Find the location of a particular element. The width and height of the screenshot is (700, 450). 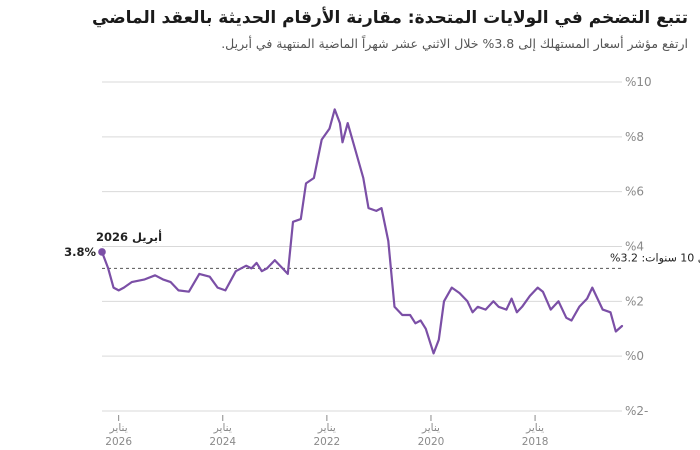

y-tick-label: %10 is located at coordinates (638, 82).